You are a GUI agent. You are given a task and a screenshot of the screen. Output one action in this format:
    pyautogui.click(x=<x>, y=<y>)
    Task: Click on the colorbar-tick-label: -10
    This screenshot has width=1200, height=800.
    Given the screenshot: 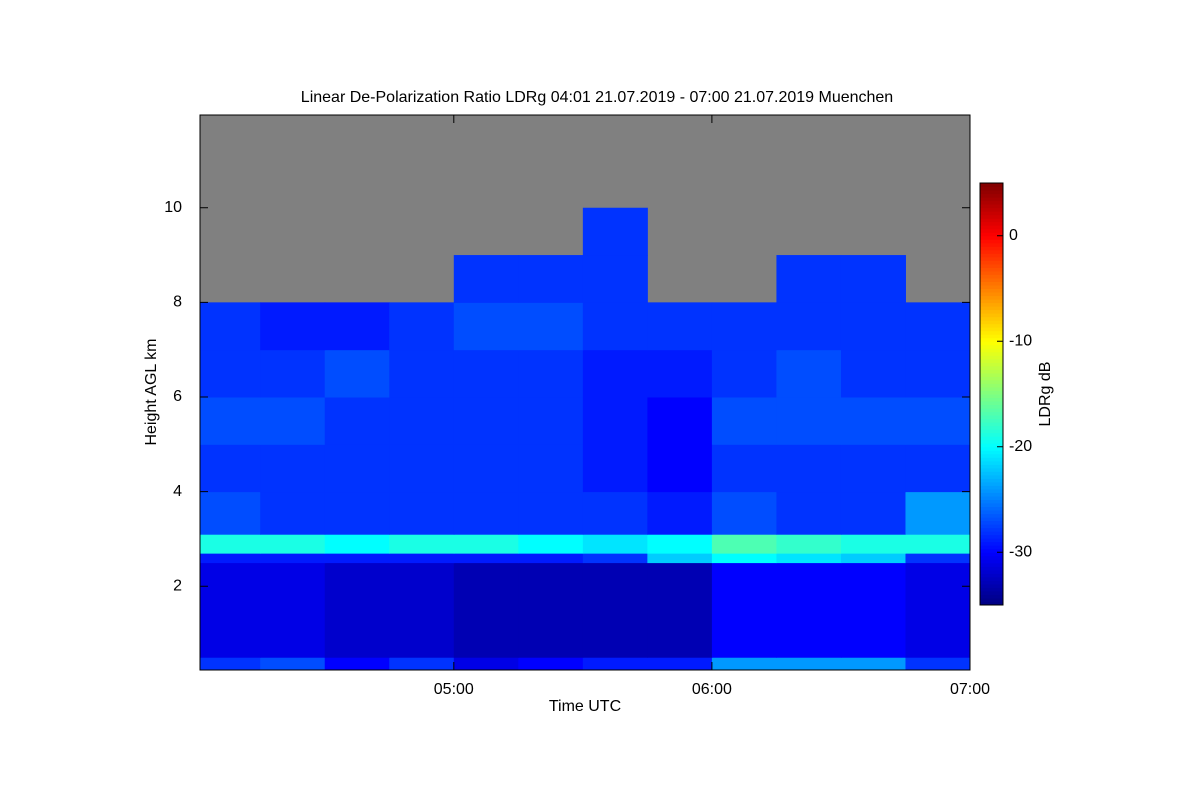 What is the action you would take?
    pyautogui.click(x=1020, y=340)
    